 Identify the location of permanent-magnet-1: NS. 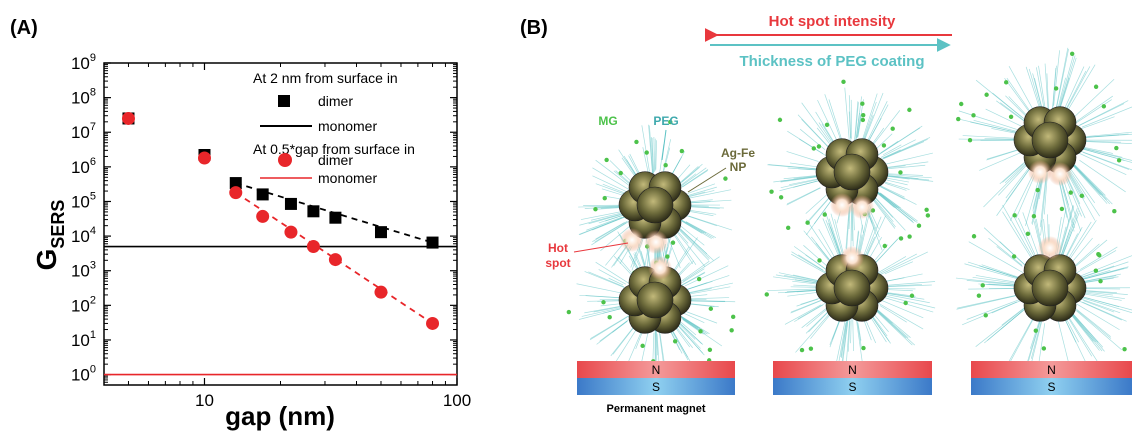
(656, 378).